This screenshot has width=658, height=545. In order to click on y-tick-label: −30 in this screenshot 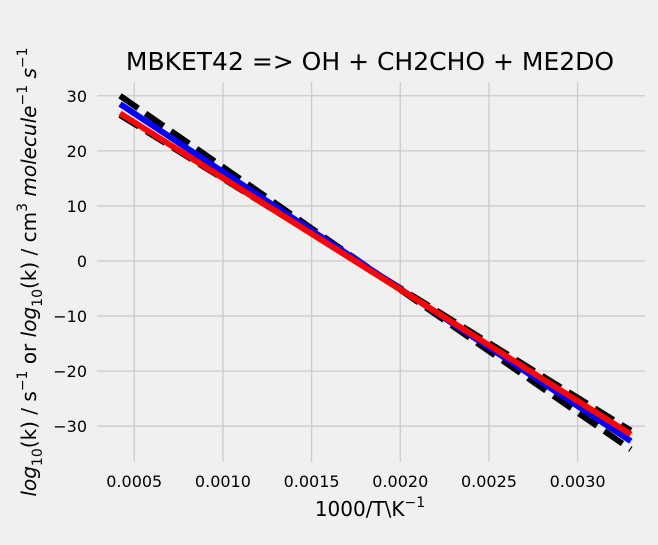, I will do `click(70, 426)`.